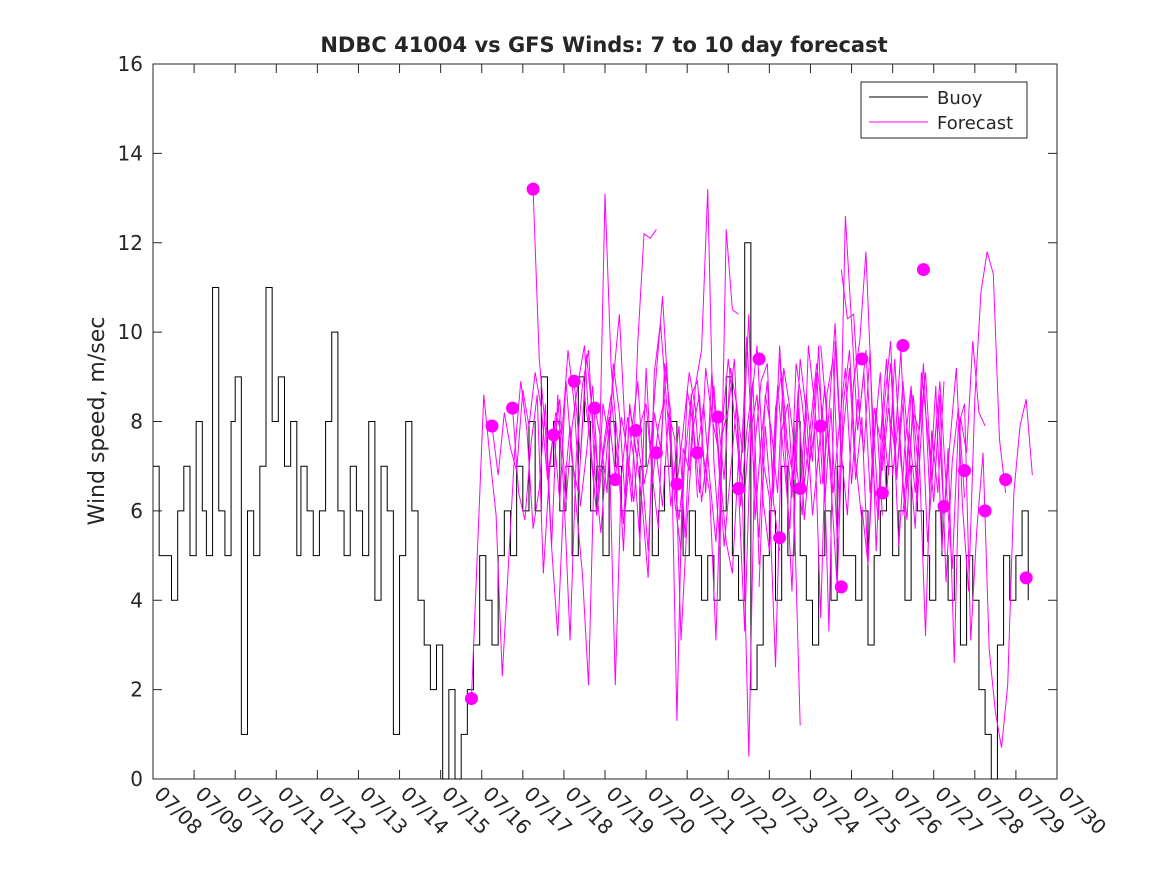  Describe the element at coordinates (130, 153) in the screenshot. I see `y-tick-label: 14` at that location.